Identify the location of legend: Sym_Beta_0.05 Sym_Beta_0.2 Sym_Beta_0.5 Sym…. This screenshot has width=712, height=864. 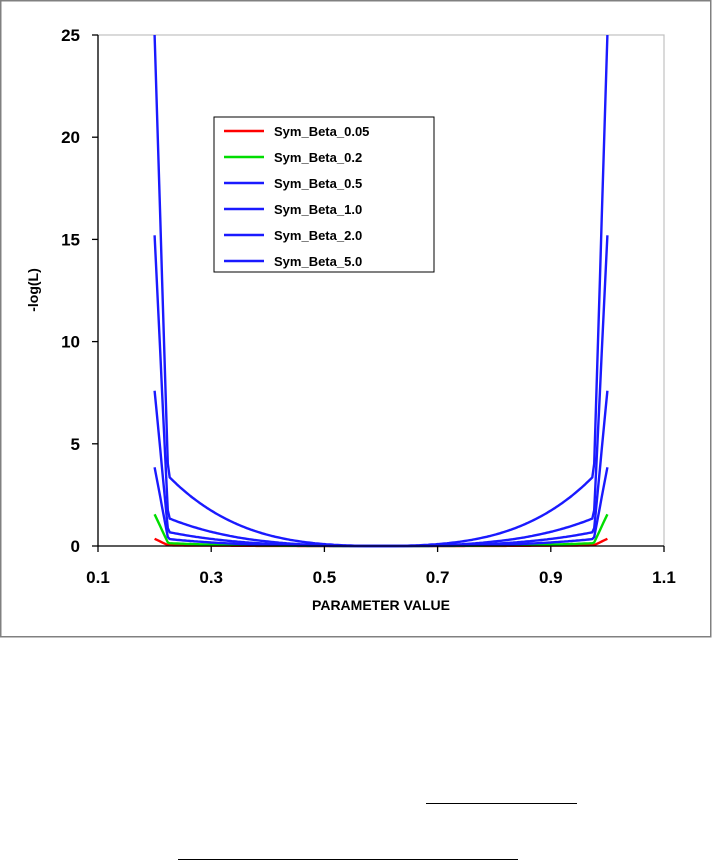
(324, 194).